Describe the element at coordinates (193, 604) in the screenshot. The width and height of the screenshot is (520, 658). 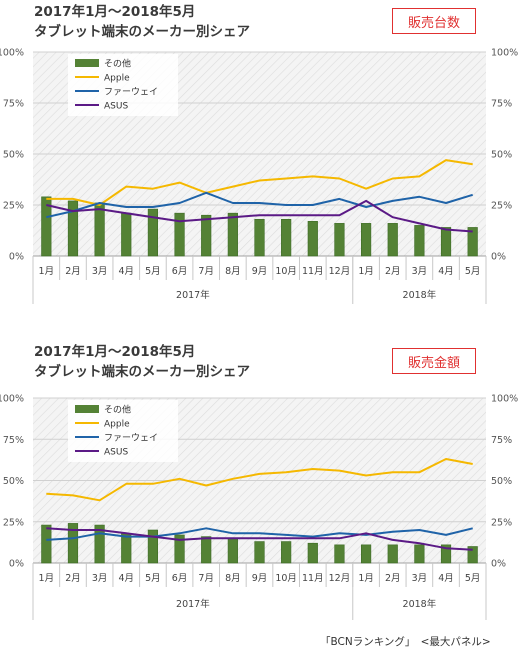
I see `year-group-label: 2017年` at that location.